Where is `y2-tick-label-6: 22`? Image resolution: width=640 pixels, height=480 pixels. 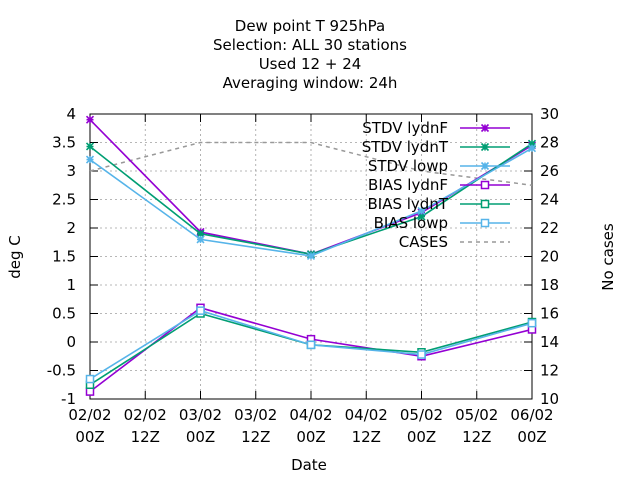 y2-tick-label-6: 22 is located at coordinates (549, 228).